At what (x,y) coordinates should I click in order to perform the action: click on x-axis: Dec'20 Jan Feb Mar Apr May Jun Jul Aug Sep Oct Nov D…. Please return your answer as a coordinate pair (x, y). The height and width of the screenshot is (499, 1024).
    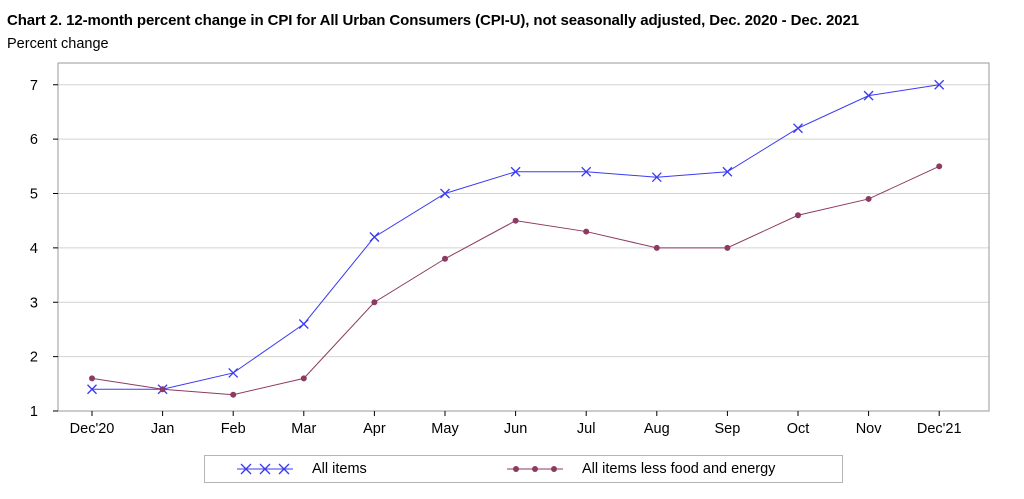
    Looking at the image, I should click on (516, 424).